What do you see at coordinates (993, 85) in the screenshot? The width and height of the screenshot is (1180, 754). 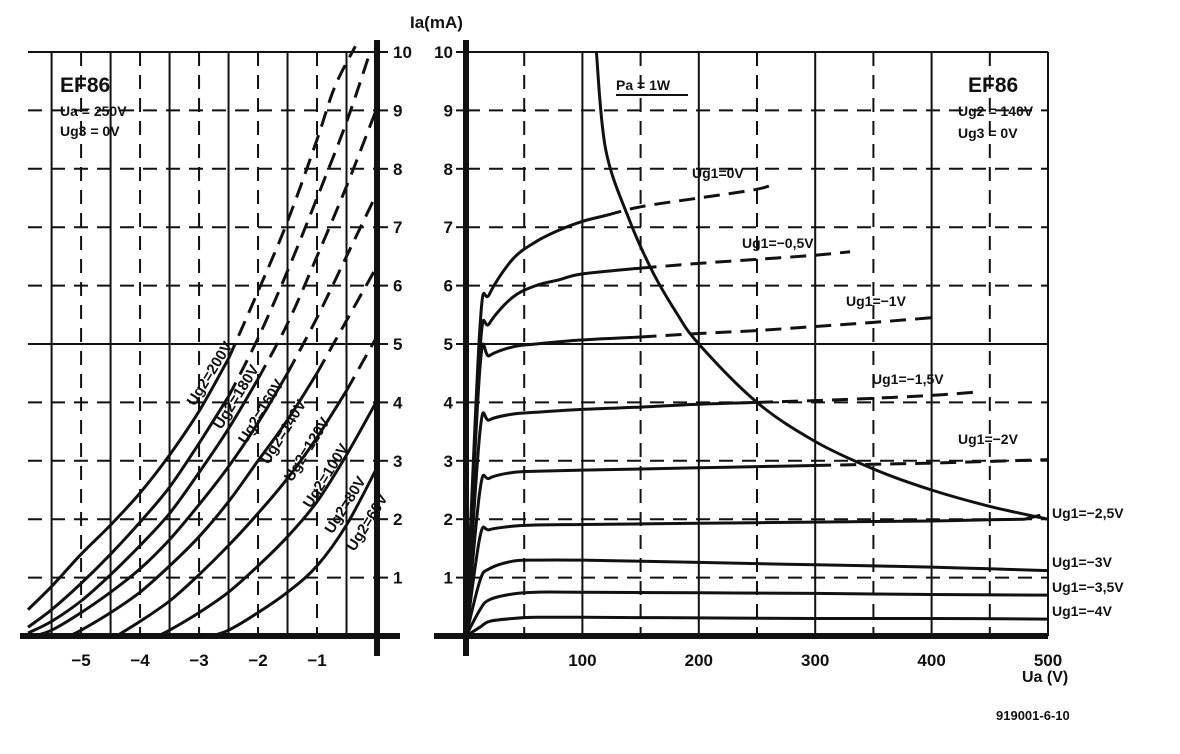 I see `right-title: EF86` at bounding box center [993, 85].